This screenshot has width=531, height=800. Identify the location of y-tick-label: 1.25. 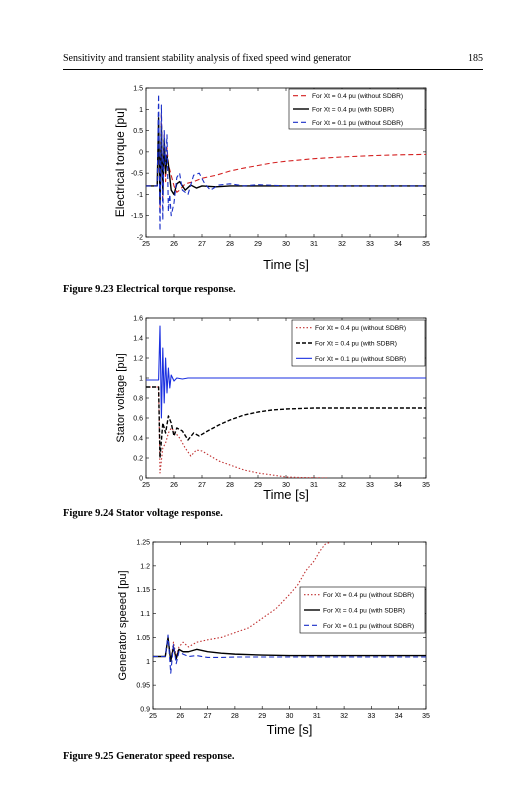
(143, 543).